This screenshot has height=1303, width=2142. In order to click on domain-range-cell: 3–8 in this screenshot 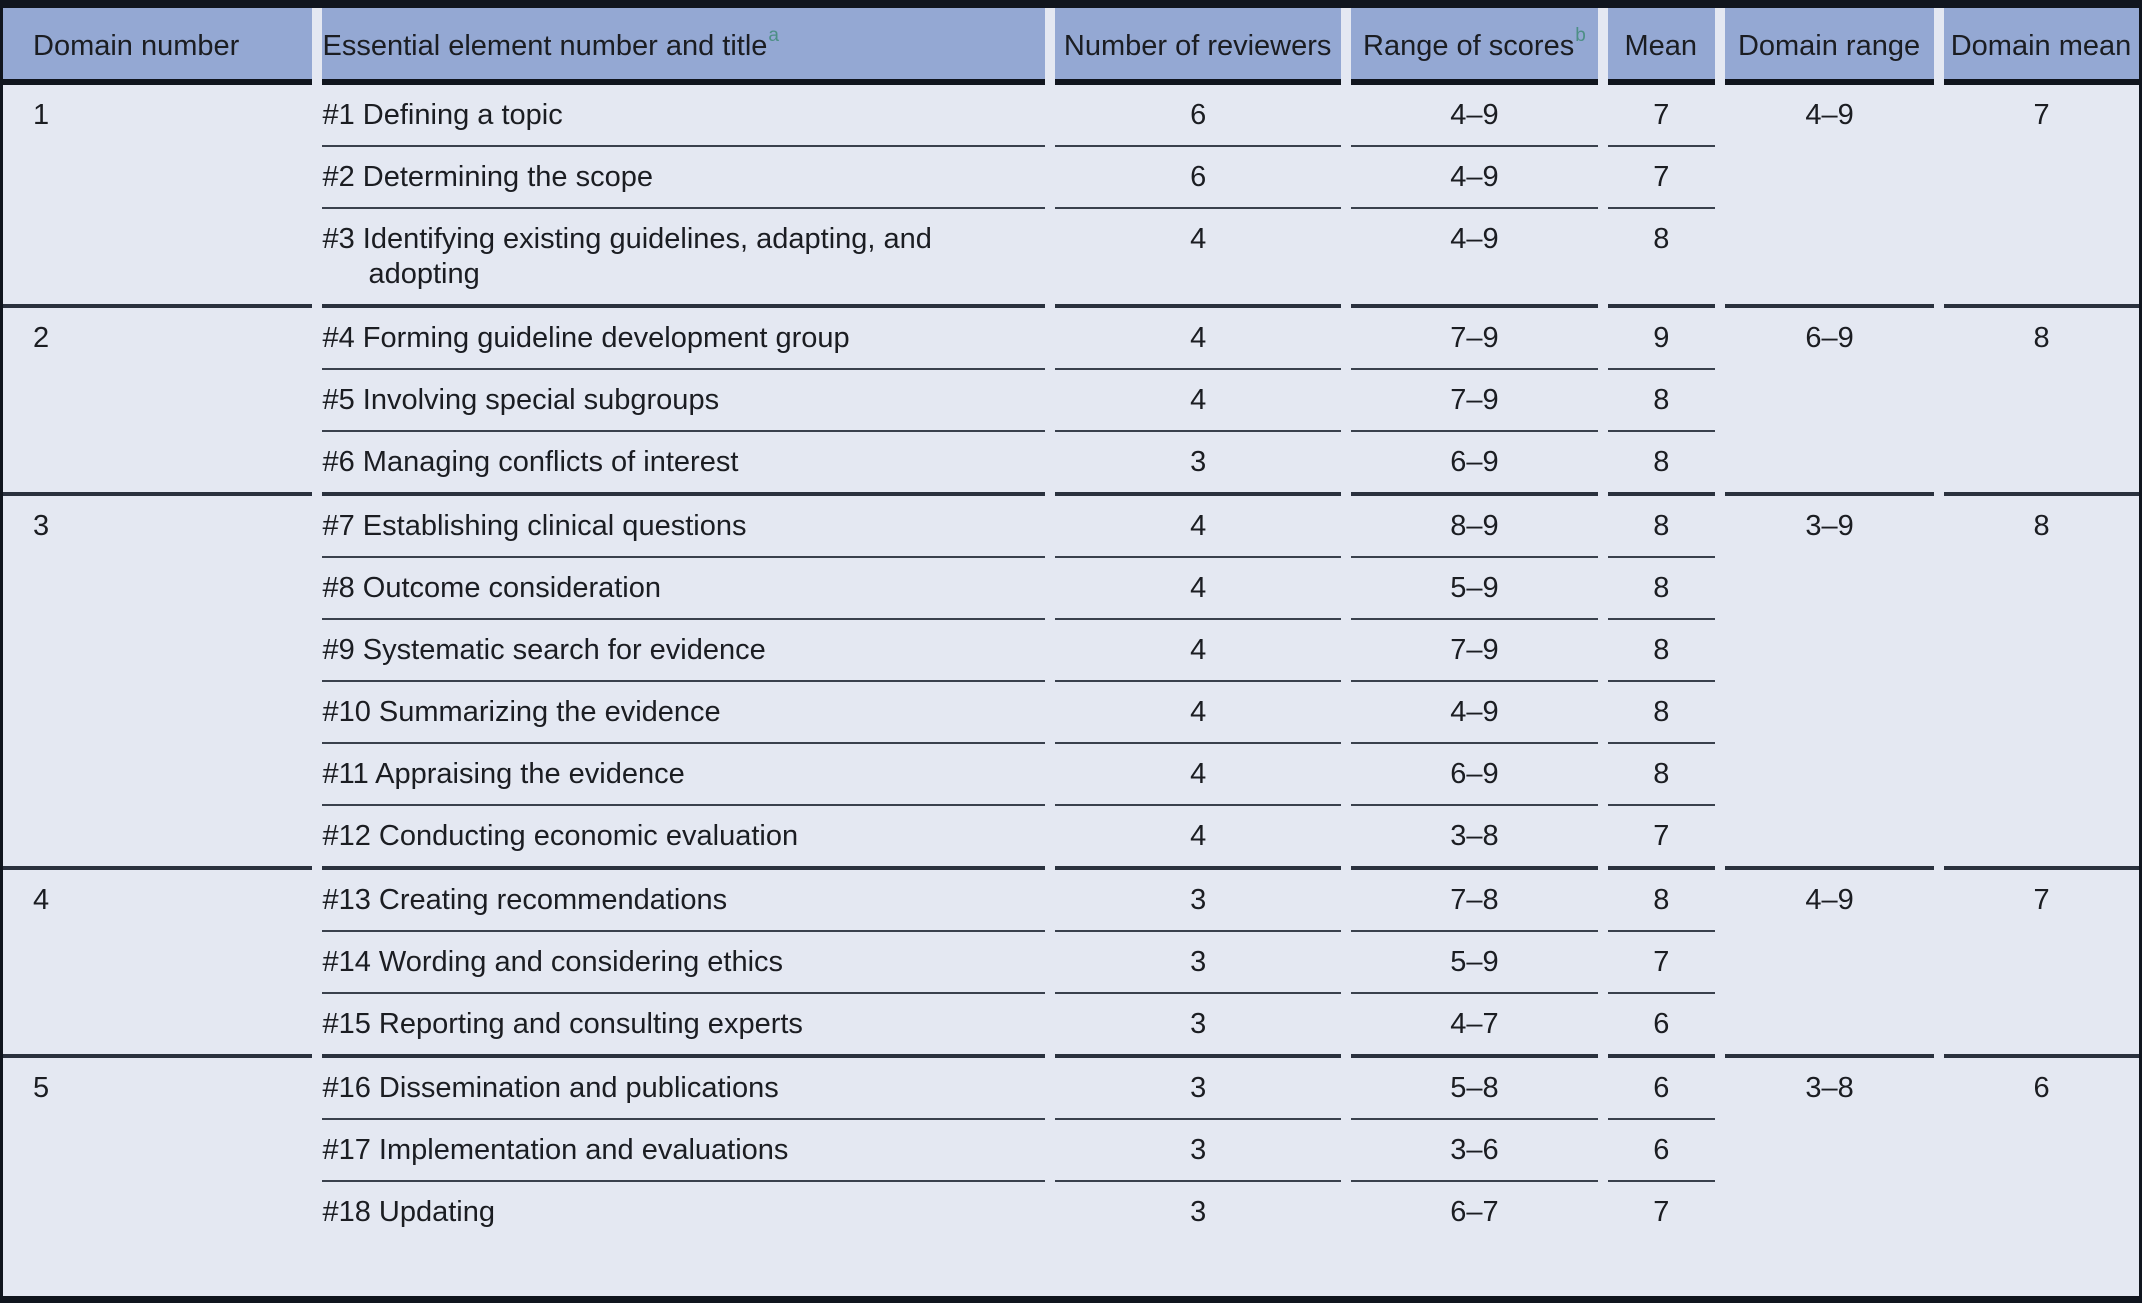, I will do `click(1829, 1088)`.